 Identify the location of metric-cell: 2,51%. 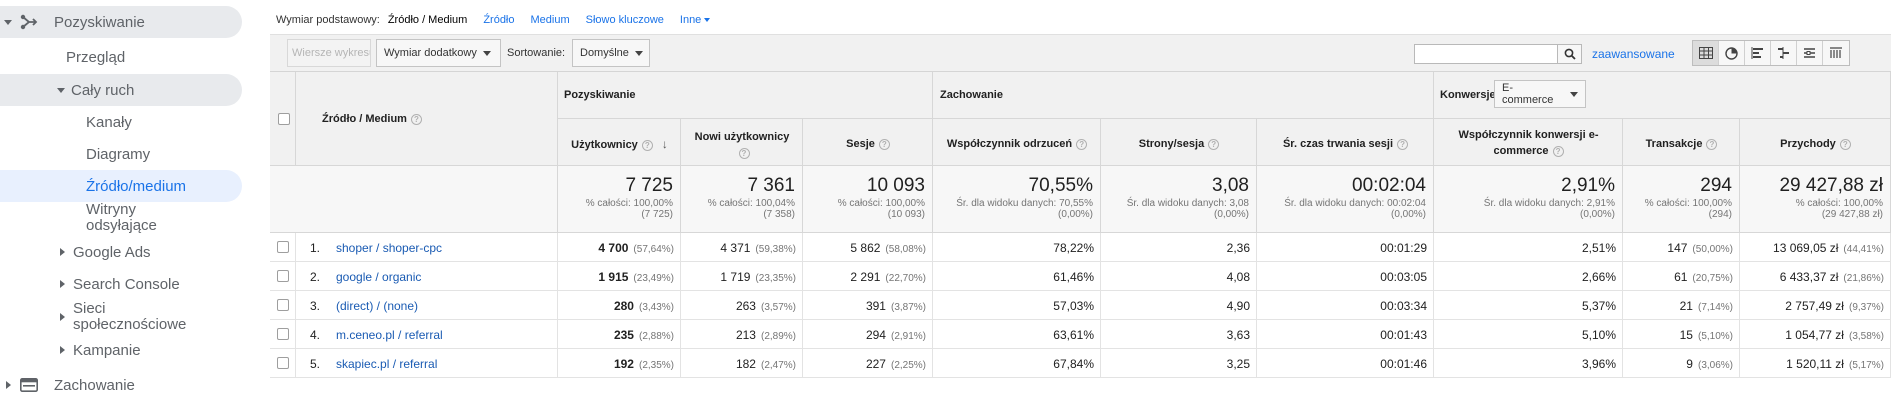
(1525, 248).